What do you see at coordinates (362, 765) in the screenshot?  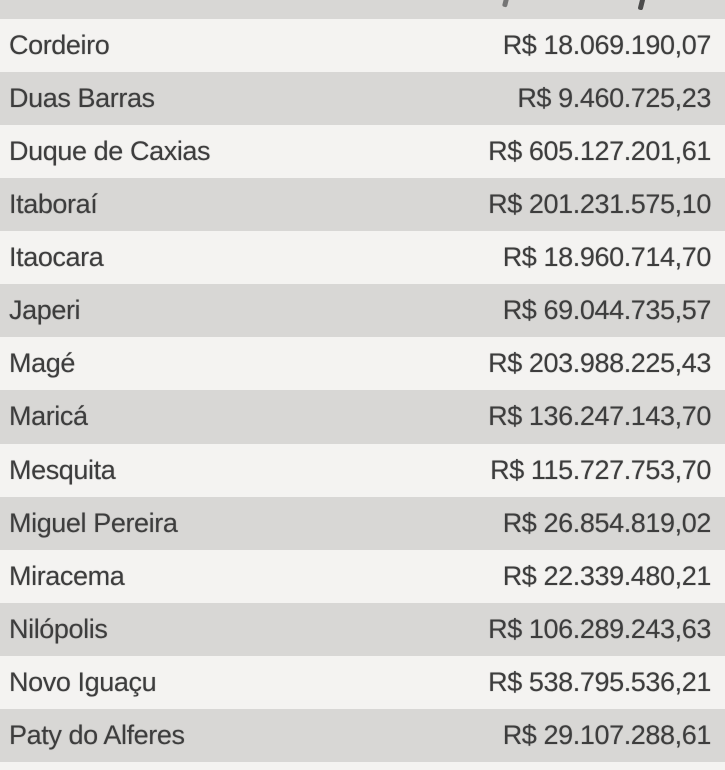 I see `clipped-row-bottom` at bounding box center [362, 765].